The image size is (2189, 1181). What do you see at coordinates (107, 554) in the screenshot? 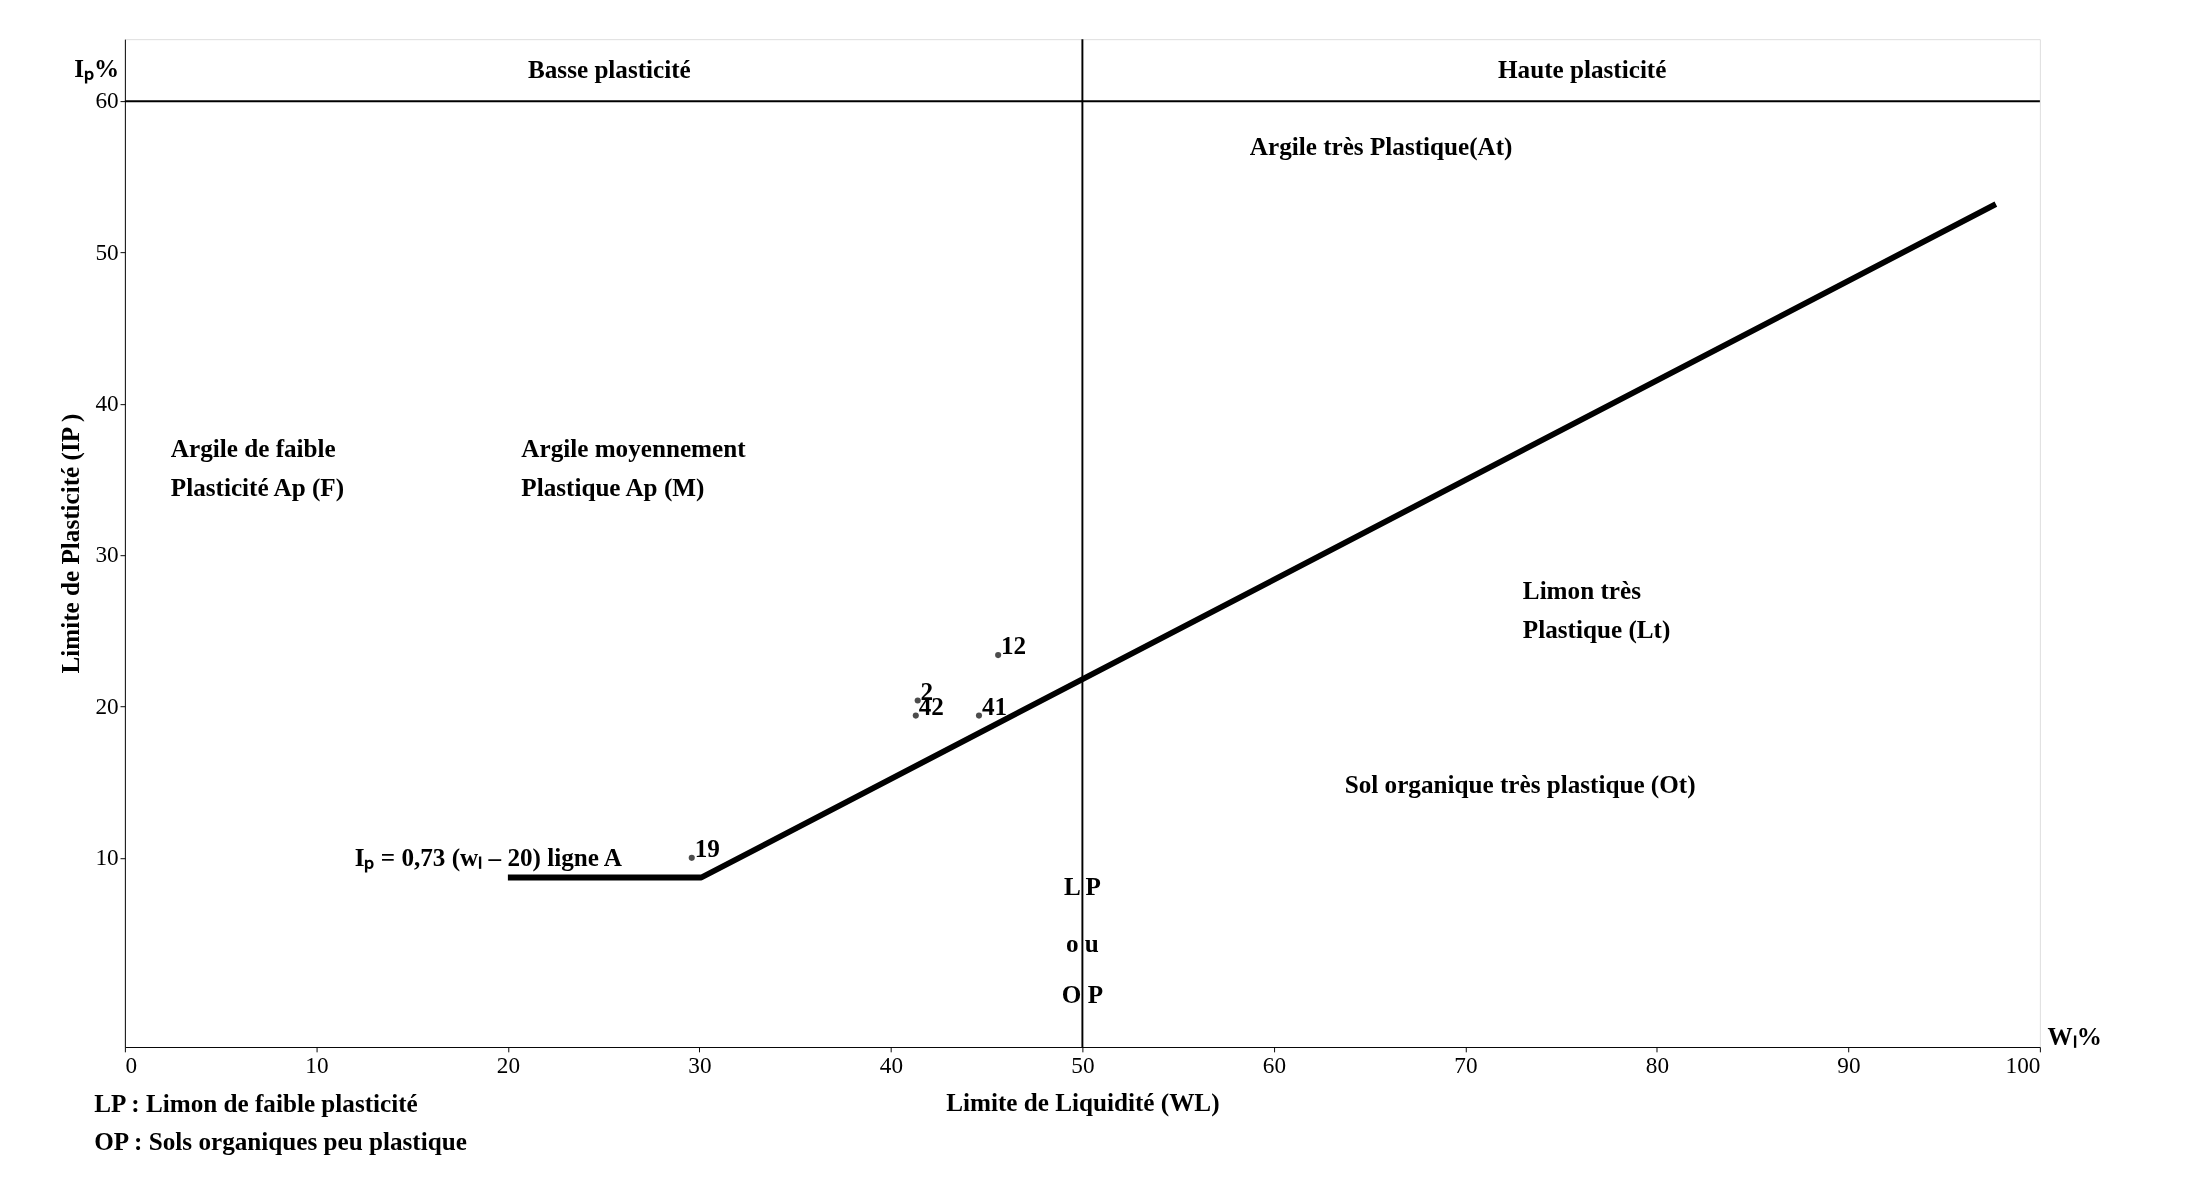
I see `y-tick-label: 30` at bounding box center [107, 554].